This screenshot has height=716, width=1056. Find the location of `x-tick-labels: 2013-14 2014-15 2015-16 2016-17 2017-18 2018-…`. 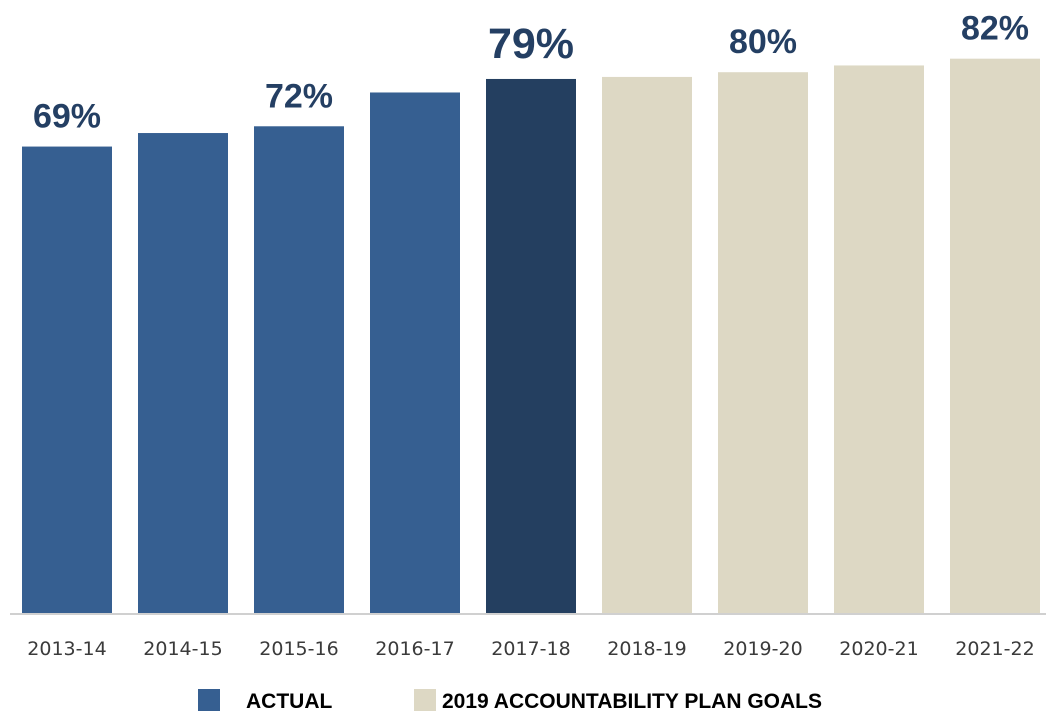

x-tick-labels: 2013-14 2014-15 2015-16 2016-17 2017-18 2018-… is located at coordinates (530, 649).